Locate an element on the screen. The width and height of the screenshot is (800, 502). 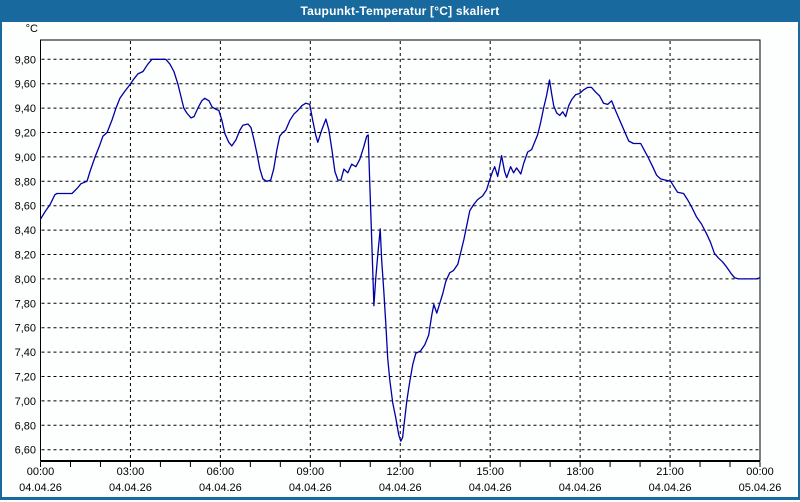
y-tick-label: 7,20 is located at coordinates (25, 378).